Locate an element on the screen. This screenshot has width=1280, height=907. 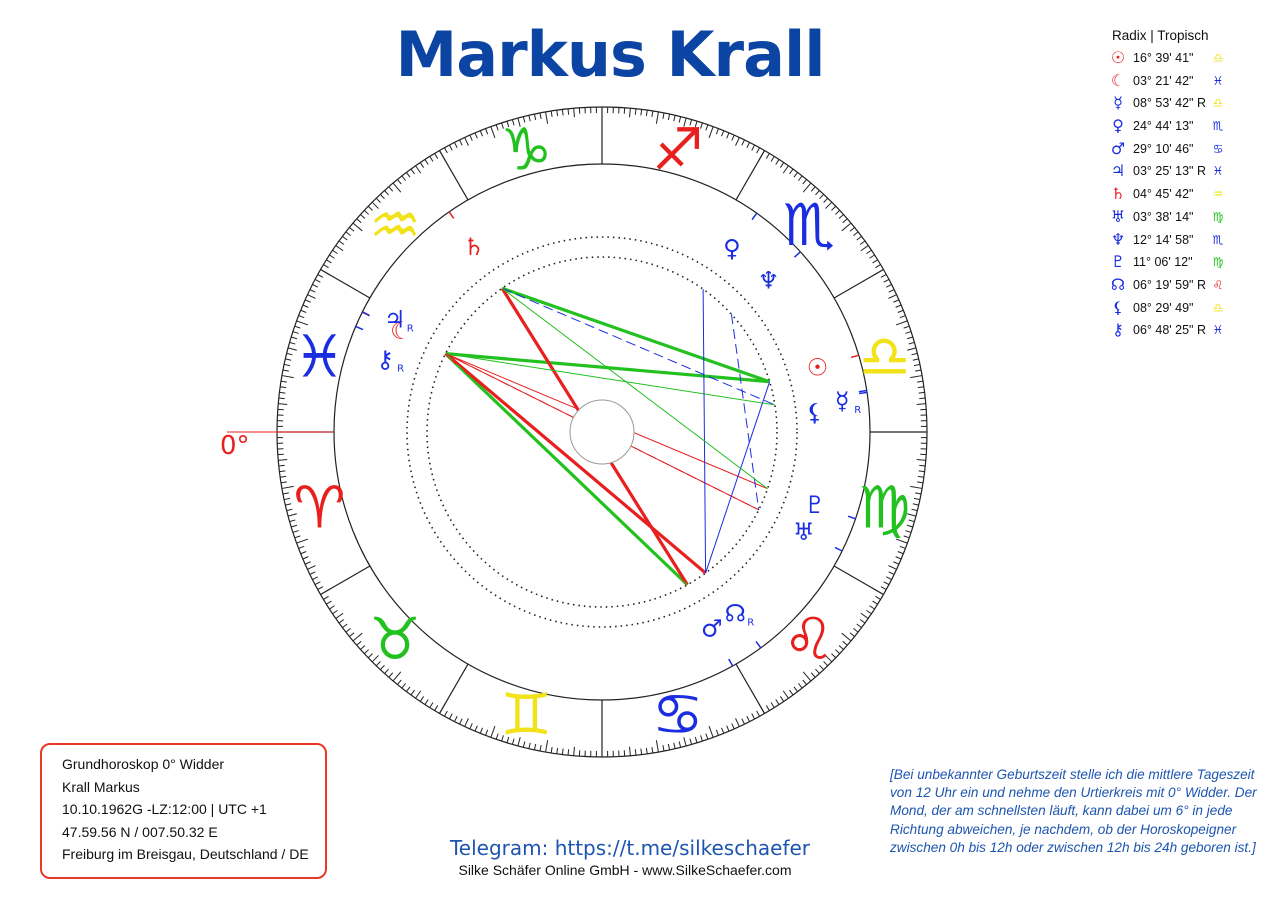
birth-datetime: 10.10.1962G -LZ:12:00 | UTC +1 is located at coordinates (193, 809).